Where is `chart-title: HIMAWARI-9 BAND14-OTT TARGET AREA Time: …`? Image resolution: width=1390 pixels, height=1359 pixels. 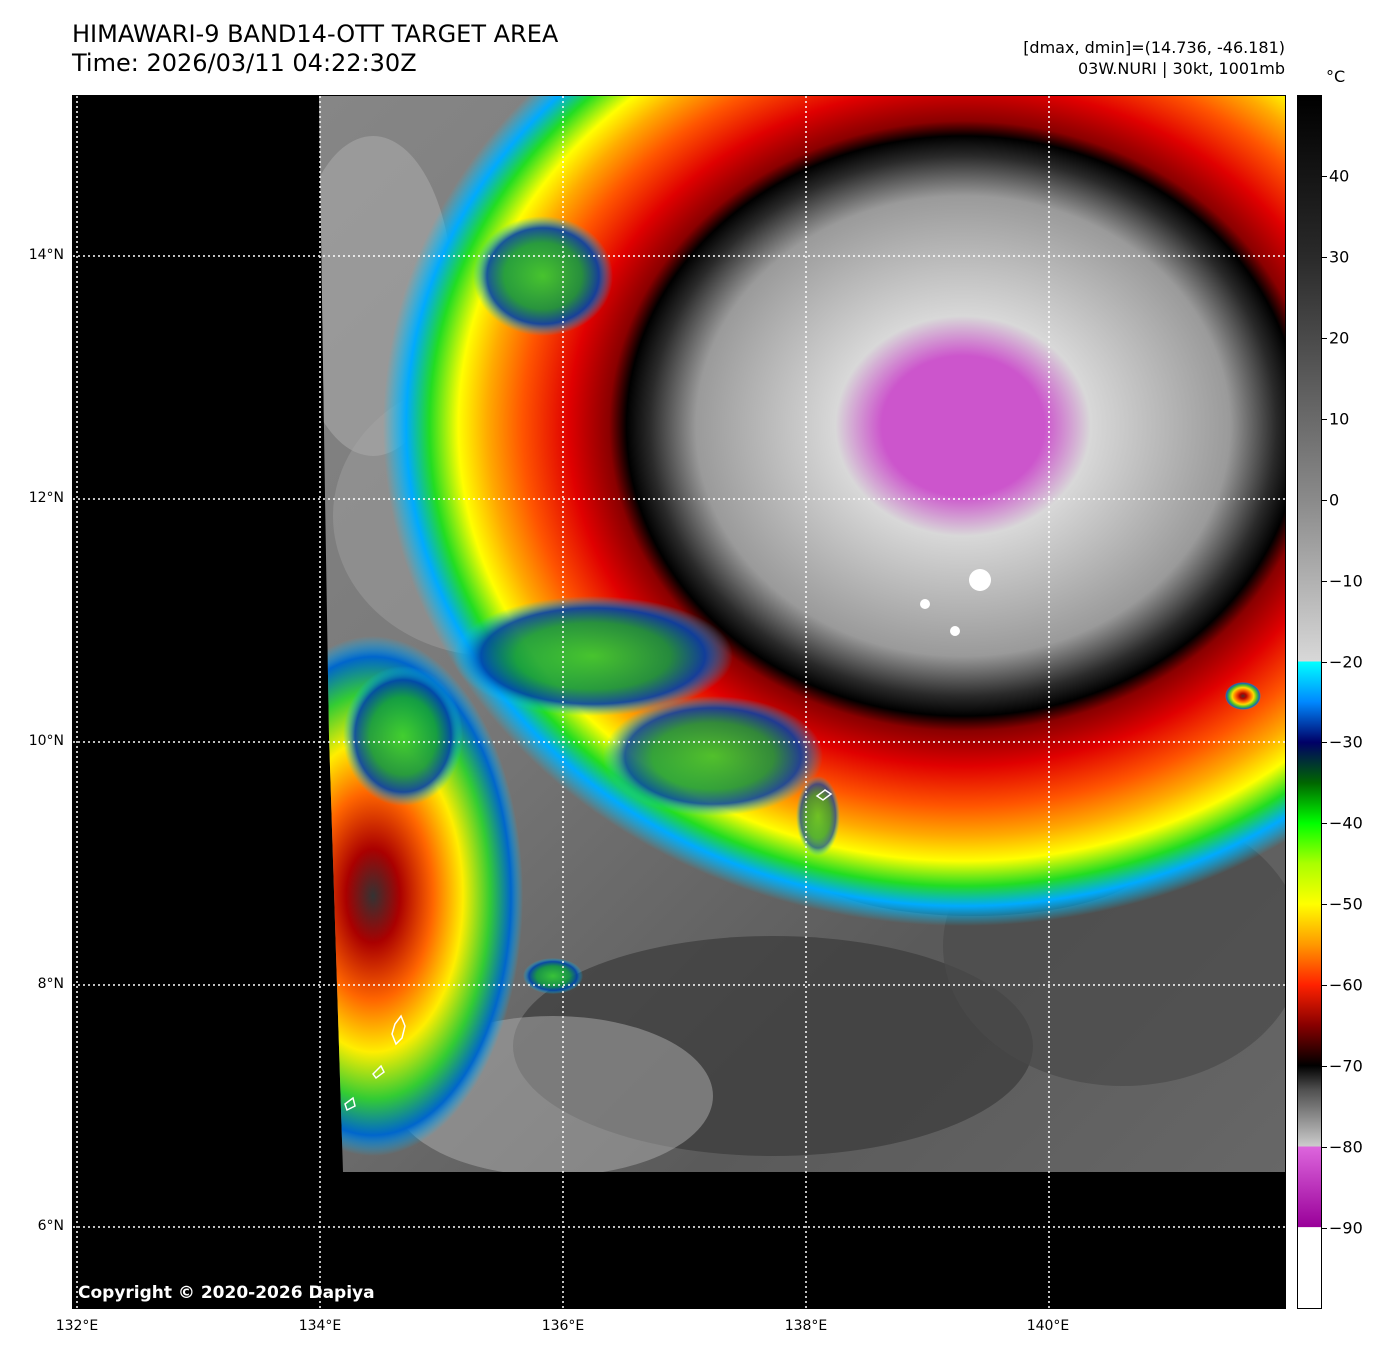
chart-title: HIMAWARI-9 BAND14-OTT TARGET AREA Time: … is located at coordinates (315, 49).